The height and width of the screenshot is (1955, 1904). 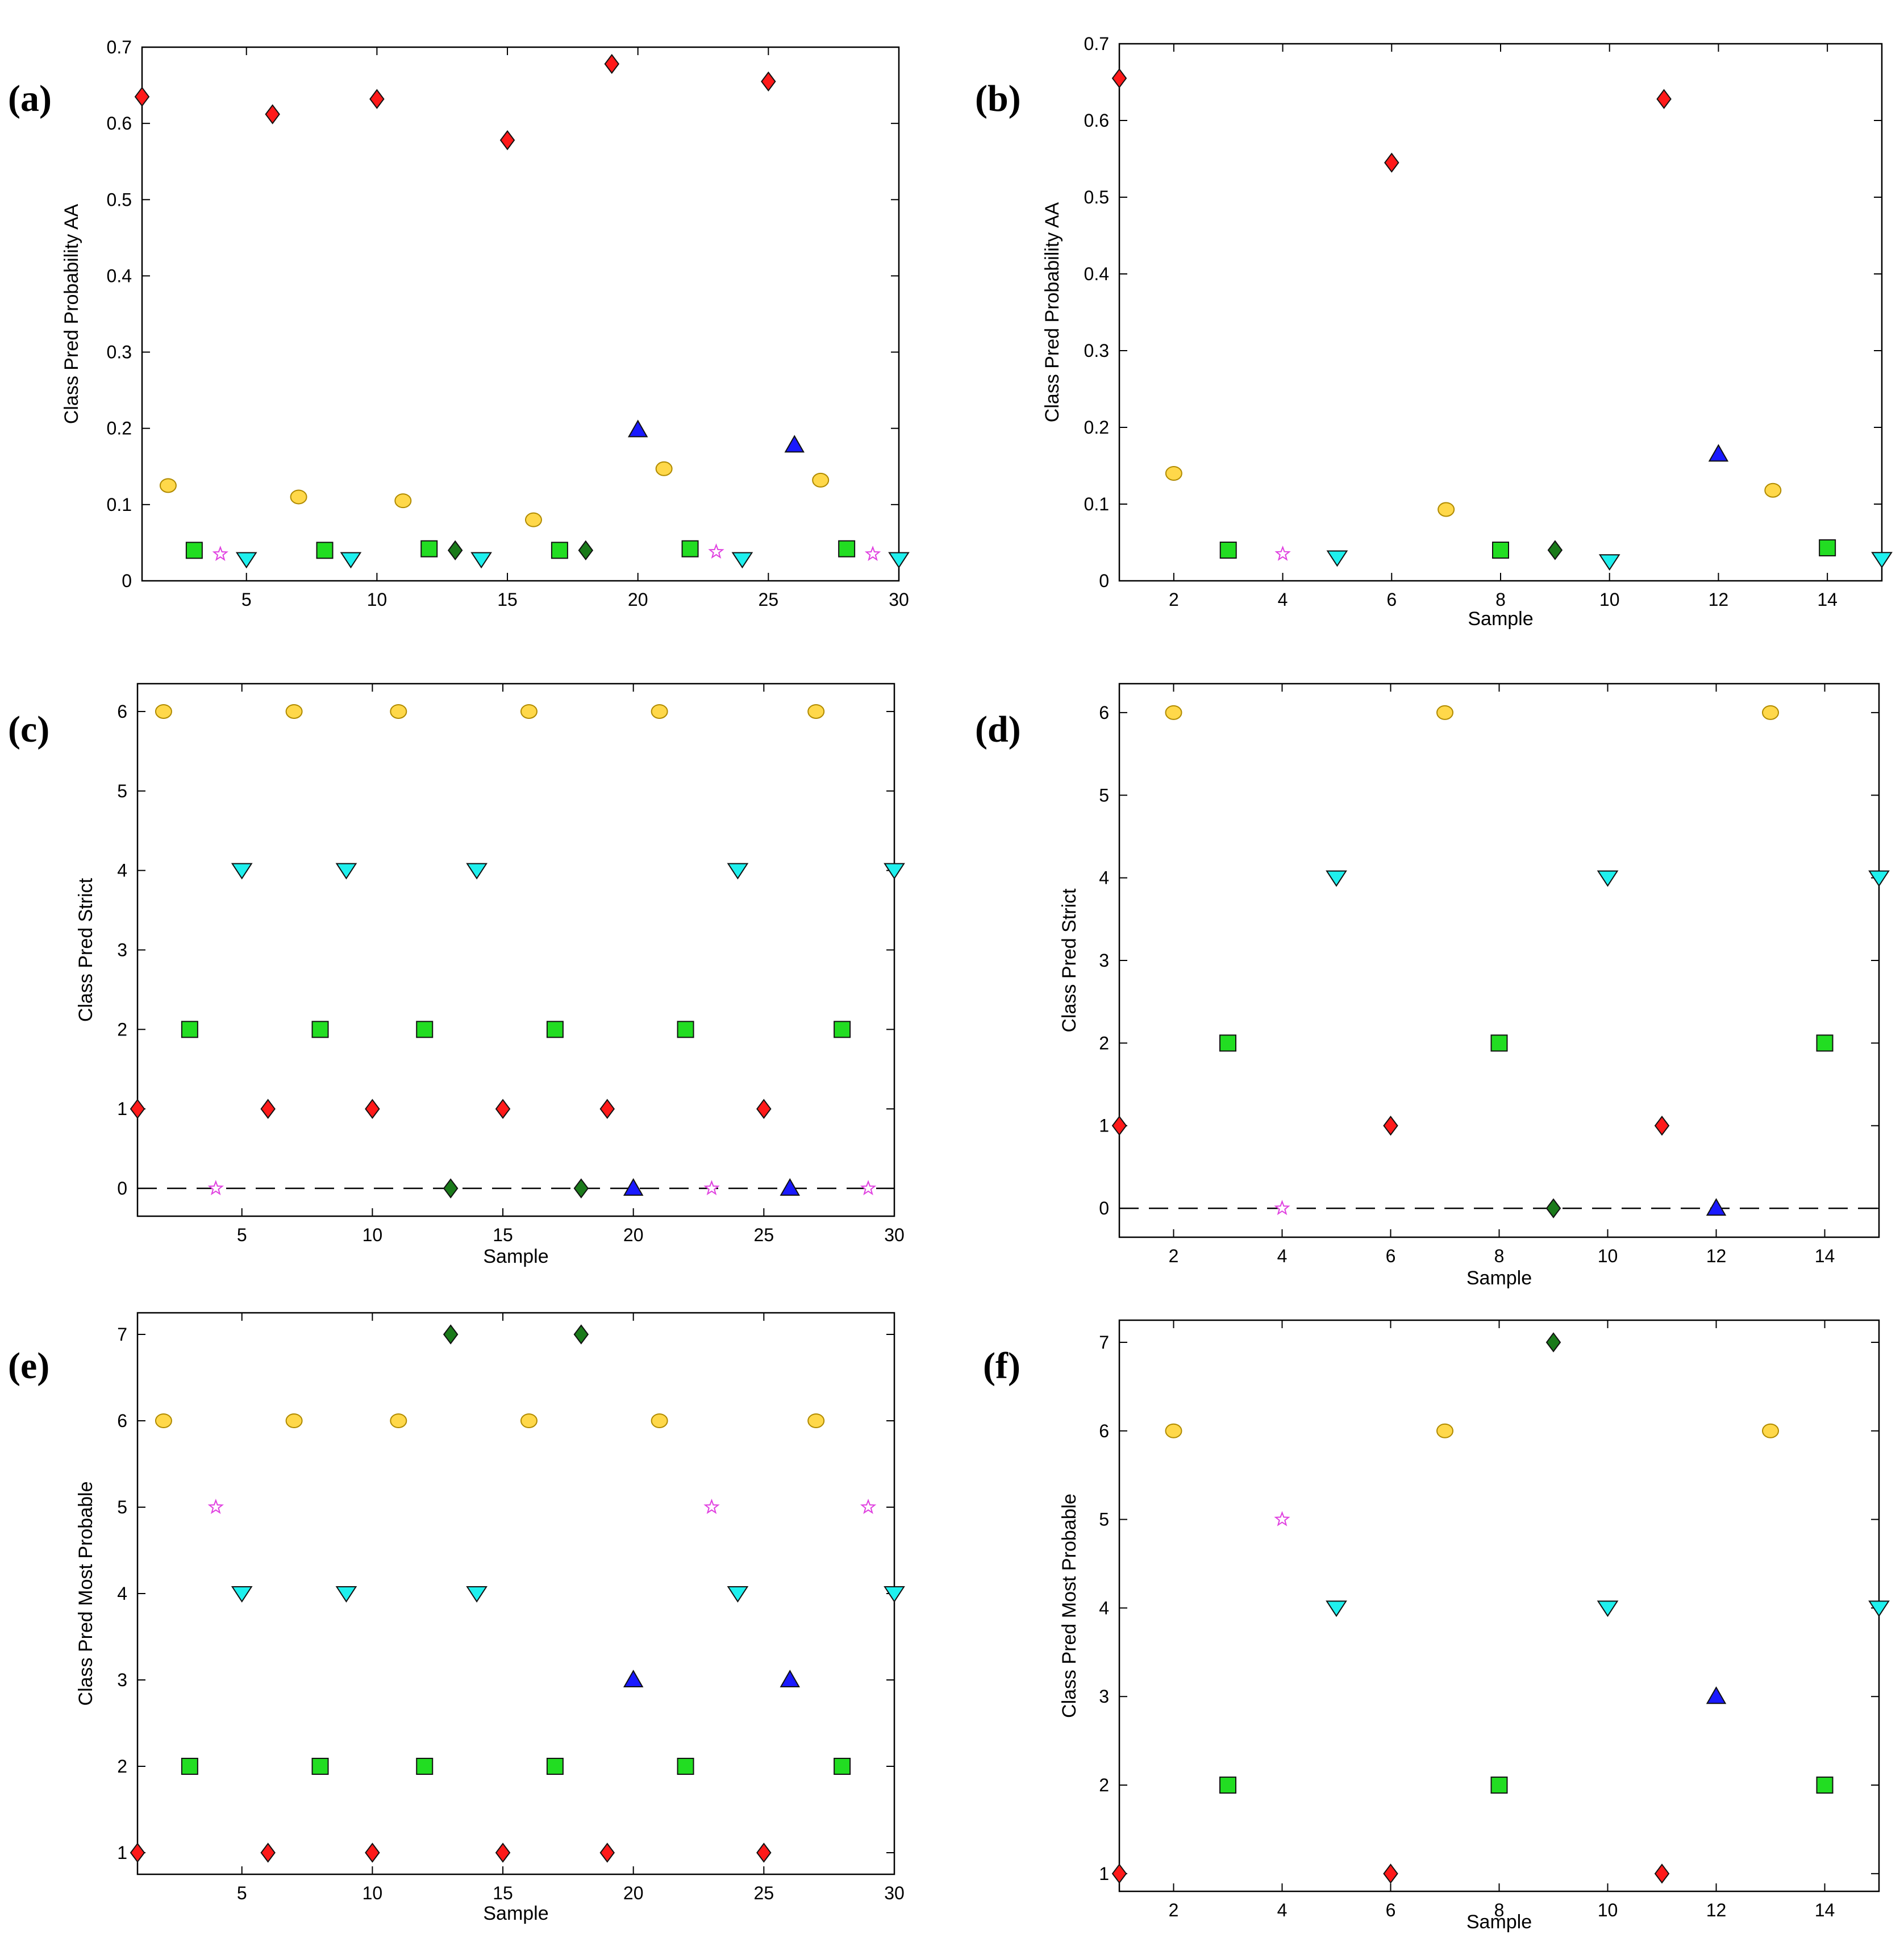 I want to click on x-tick-label: 15, so click(x=507, y=600).